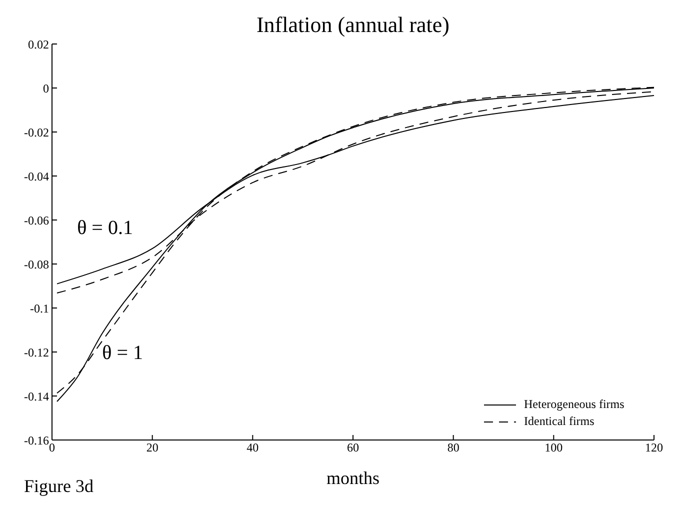 The width and height of the screenshot is (673, 513). I want to click on annotation: θ = 1, so click(123, 354).